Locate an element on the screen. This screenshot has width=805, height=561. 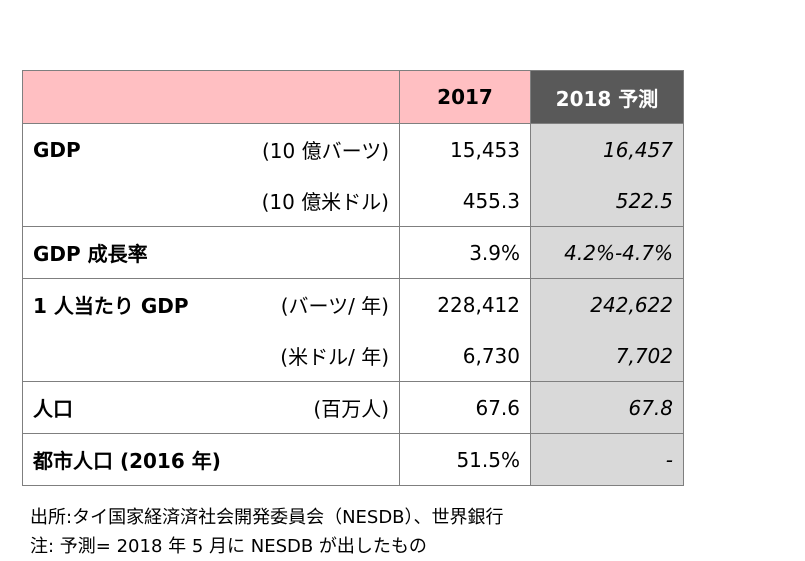
table-row-urban-population: 都市人口 (2016 年) 51.5% - is located at coordinates (353, 459).